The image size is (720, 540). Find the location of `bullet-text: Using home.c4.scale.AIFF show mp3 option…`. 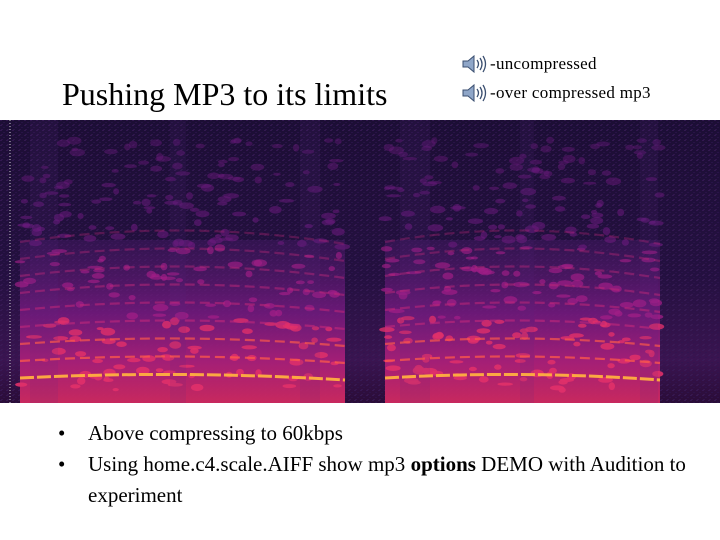

bullet-text: Using home.c4.scale.AIFF show mp3 option… is located at coordinates (393, 480).